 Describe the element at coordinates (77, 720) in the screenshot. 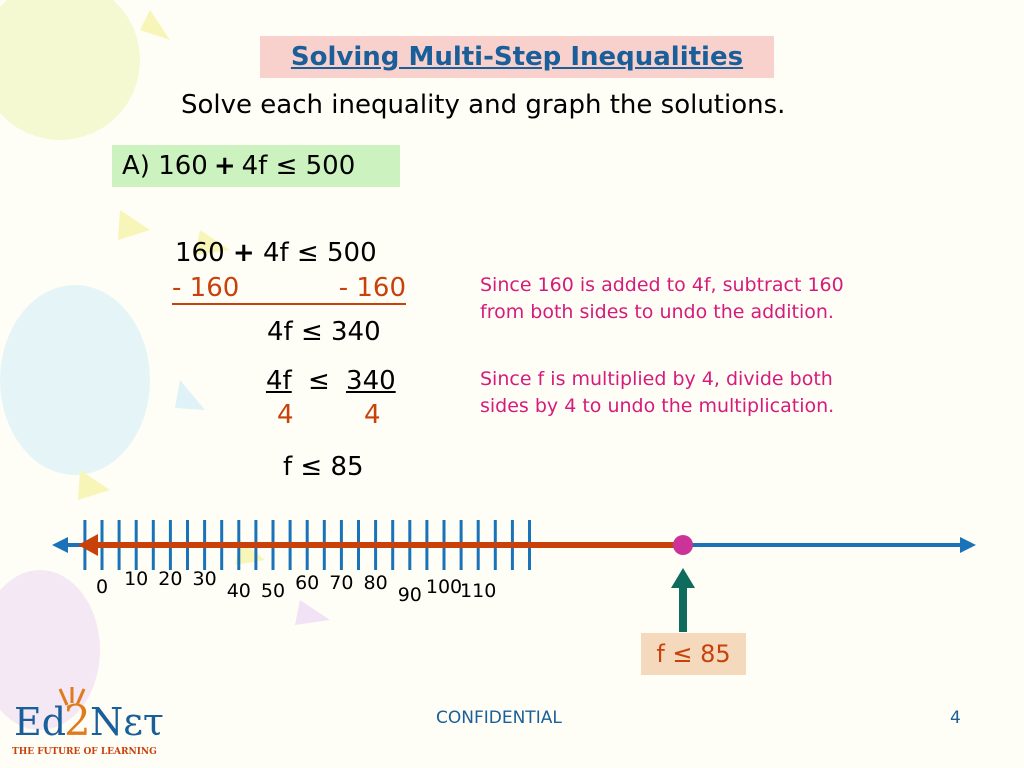

I see `svg-text: 2` at that location.